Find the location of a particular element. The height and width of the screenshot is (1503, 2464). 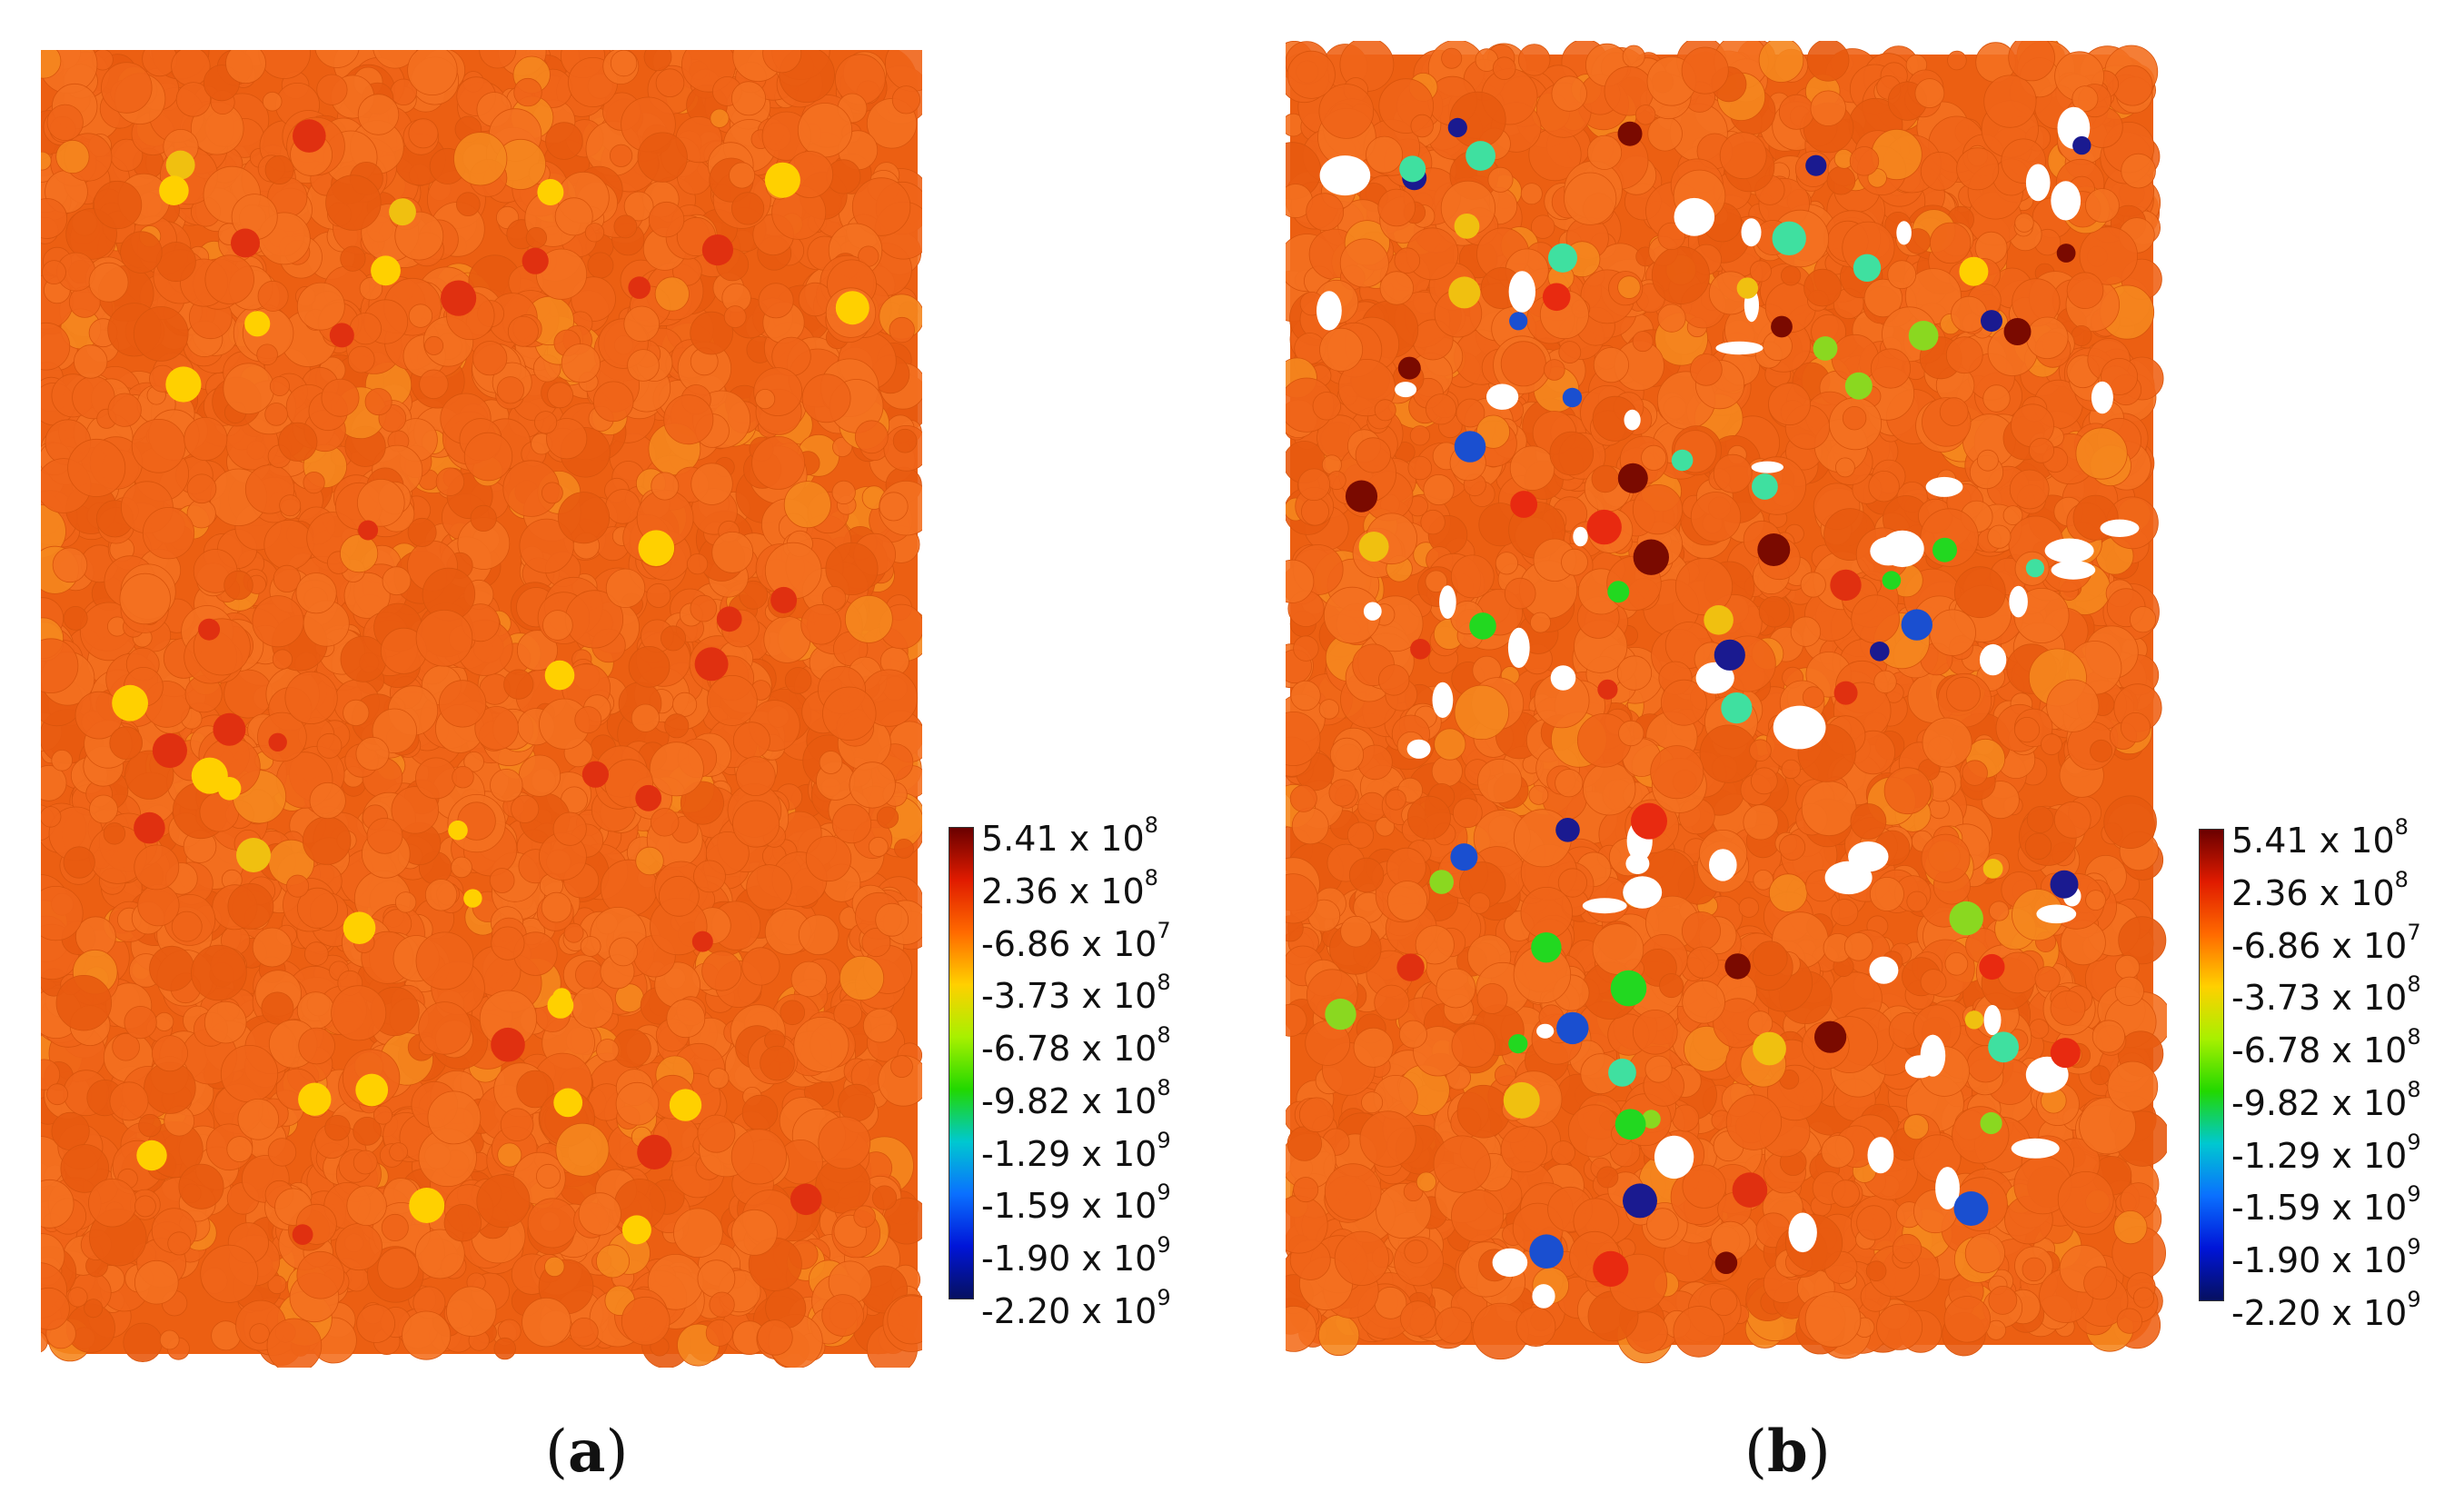

legend-label: -1.59 x 109 is located at coordinates (1076, 1202).